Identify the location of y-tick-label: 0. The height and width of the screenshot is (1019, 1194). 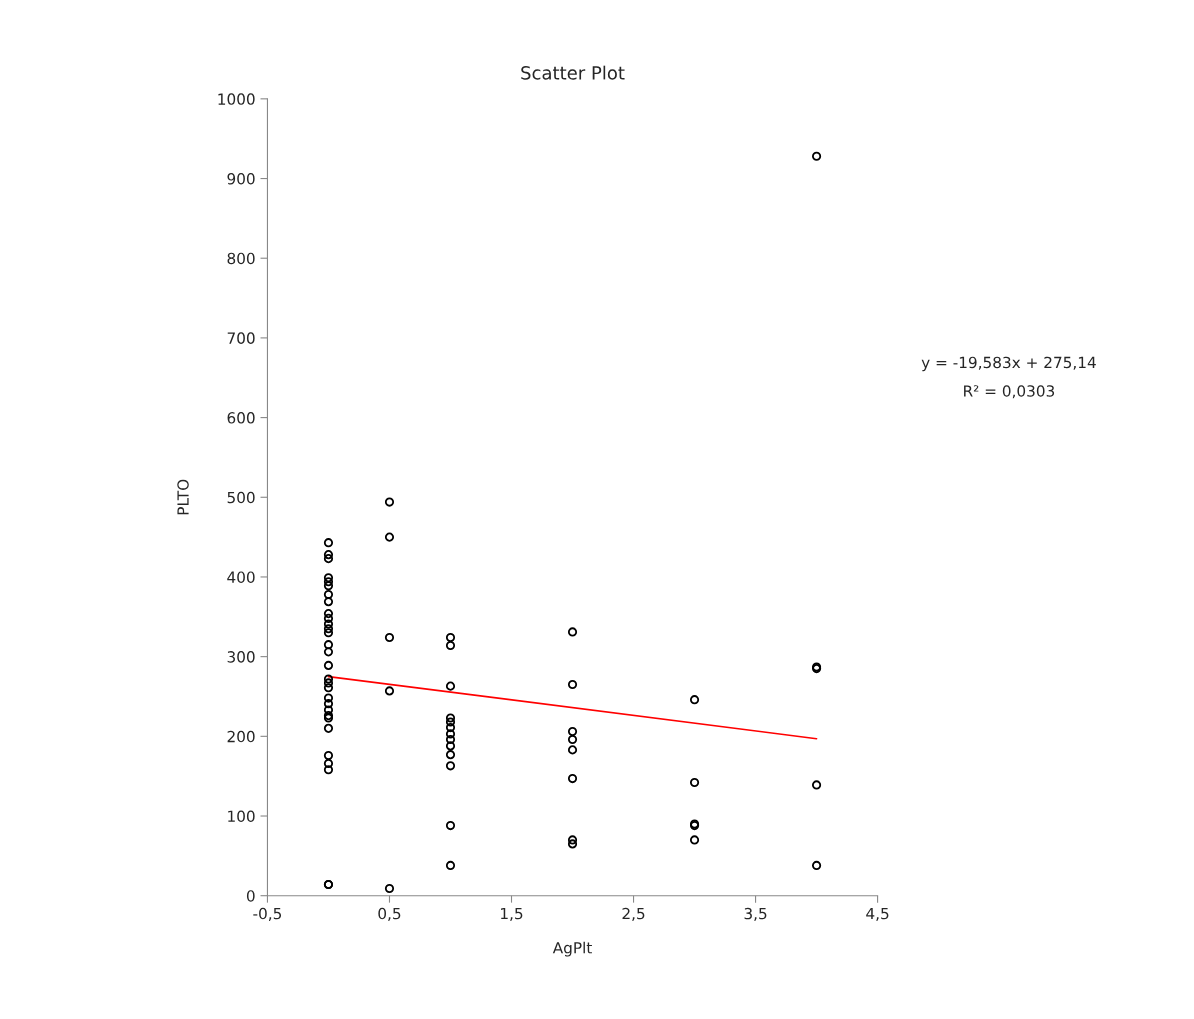
(250, 896).